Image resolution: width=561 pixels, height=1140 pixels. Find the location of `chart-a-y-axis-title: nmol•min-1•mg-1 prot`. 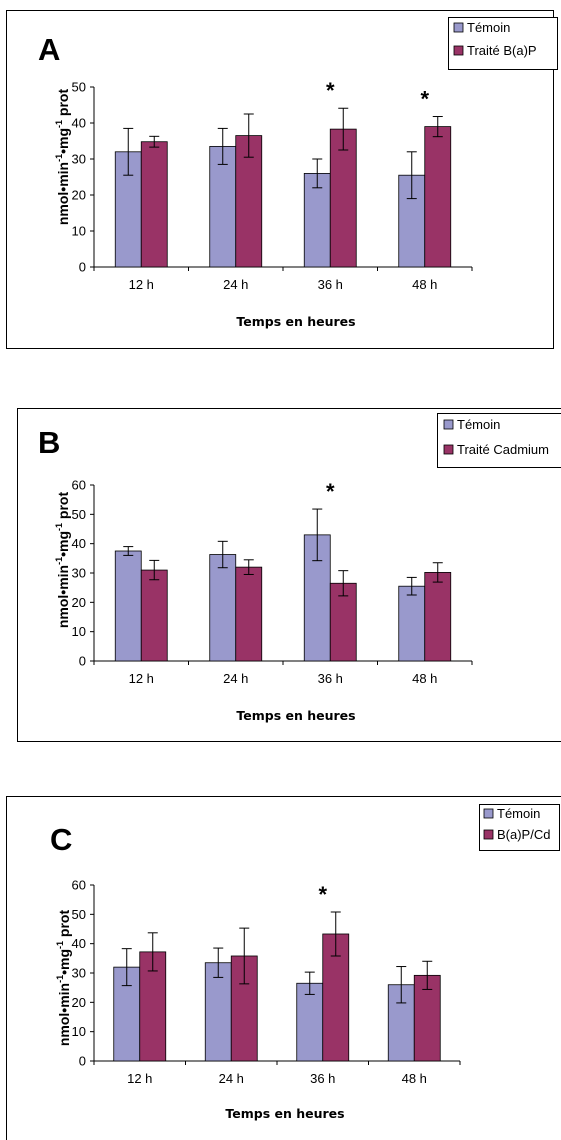

chart-a-y-axis-title: nmol•min-1•mg-1 prot is located at coordinates (62, 157).